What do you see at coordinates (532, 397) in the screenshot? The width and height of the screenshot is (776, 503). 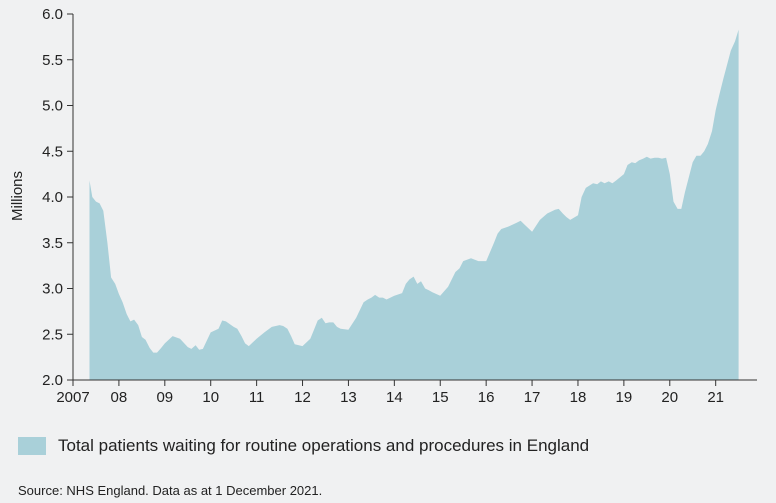 I see `x-tick-label: 17` at bounding box center [532, 397].